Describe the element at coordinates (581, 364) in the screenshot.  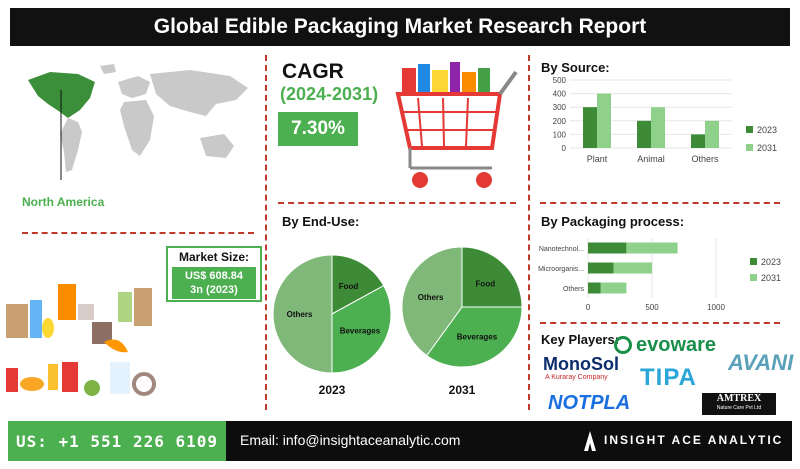
I see `monosol-logo: MonoSol` at that location.